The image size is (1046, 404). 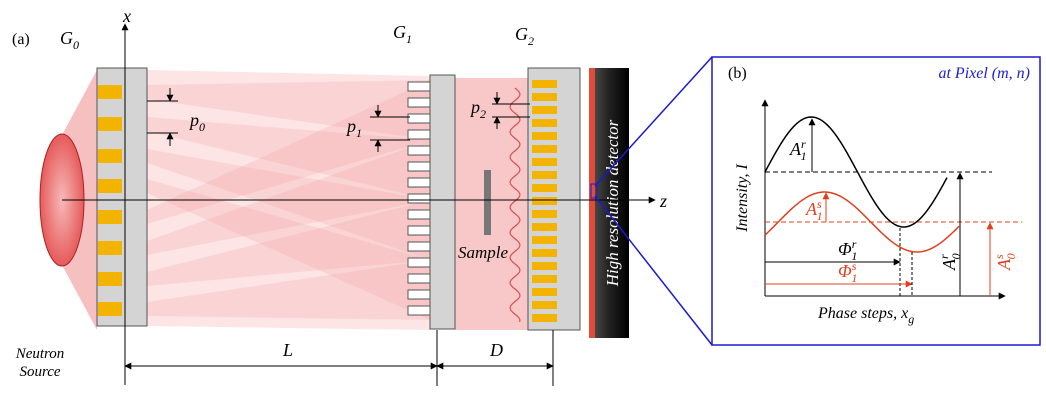 I want to click on p1-label: p1, so click(x=353, y=128).